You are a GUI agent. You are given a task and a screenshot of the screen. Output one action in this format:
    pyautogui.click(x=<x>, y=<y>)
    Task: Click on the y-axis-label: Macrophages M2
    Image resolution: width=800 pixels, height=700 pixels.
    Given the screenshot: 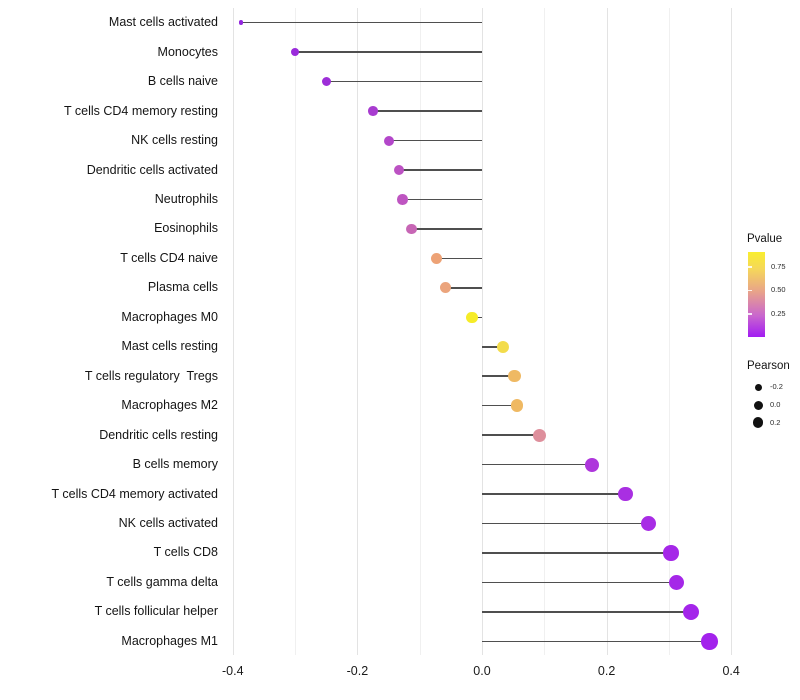 What is the action you would take?
    pyautogui.click(x=169, y=405)
    